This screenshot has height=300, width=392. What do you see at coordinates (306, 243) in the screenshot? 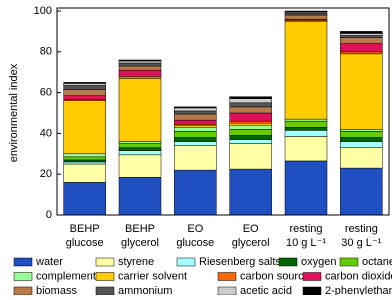
I see `x-tick-label-line: 10 g L⁻¹` at bounding box center [306, 243].